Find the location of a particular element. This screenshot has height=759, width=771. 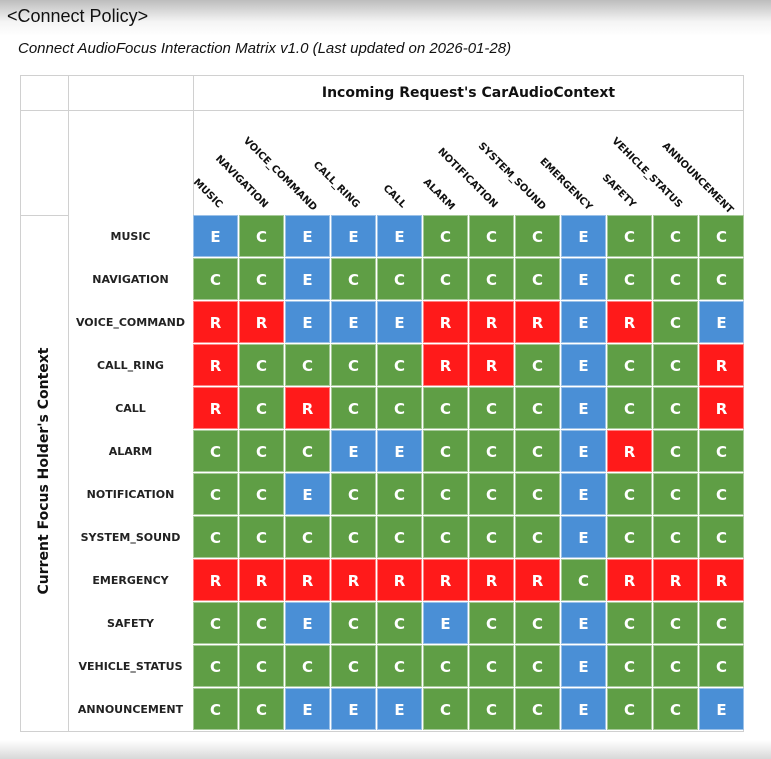

column-group-label: Incoming Request's CarAudioContext is located at coordinates (468, 93).